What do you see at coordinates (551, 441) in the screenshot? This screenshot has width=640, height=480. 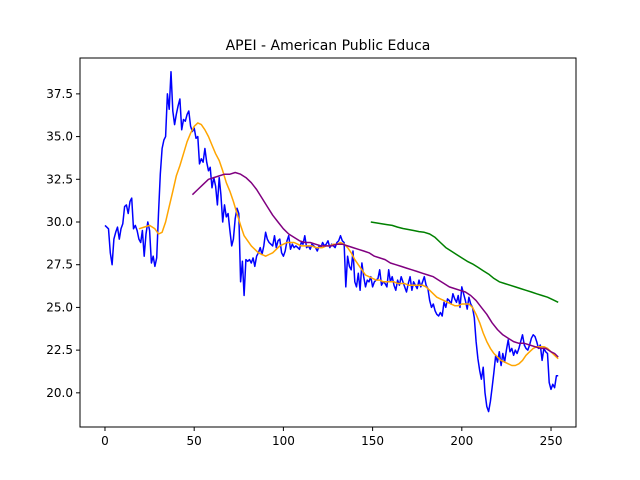 I see `x-tick-label: 250` at bounding box center [551, 441].